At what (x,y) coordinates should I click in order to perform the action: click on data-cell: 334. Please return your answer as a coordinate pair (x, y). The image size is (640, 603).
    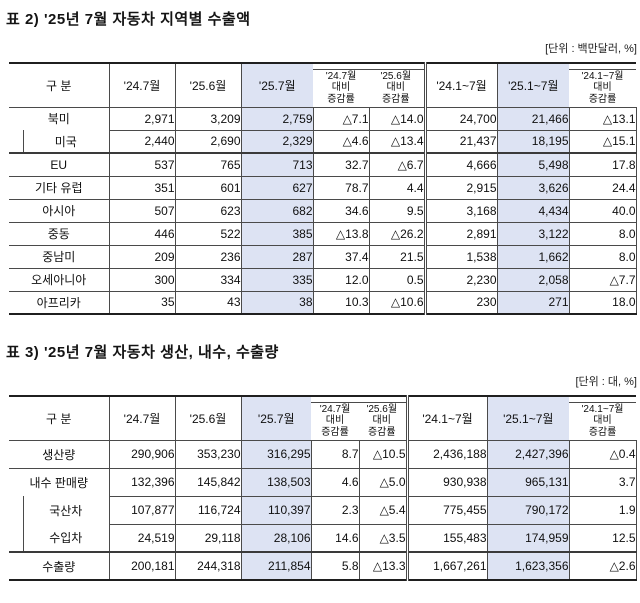
    Looking at the image, I should click on (207, 279).